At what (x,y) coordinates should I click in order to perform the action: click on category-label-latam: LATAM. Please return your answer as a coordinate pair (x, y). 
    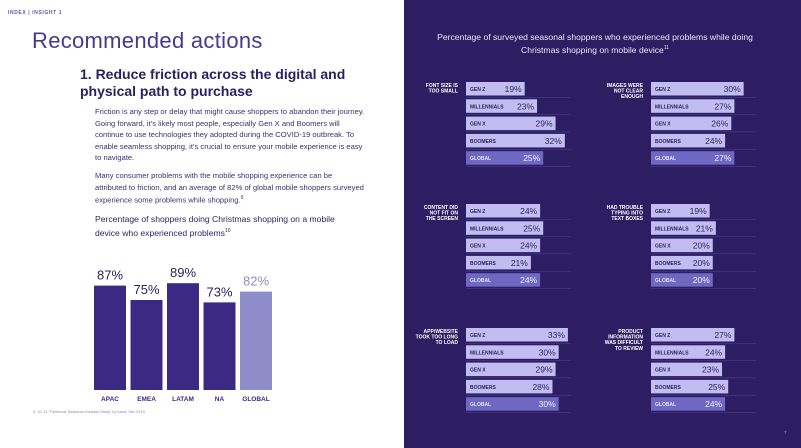
    Looking at the image, I should click on (183, 399).